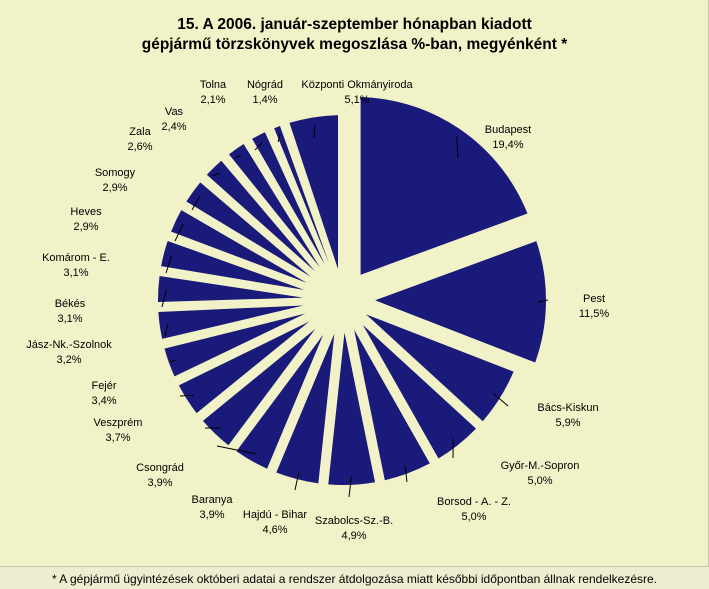 This screenshot has height=589, width=709. What do you see at coordinates (213, 500) in the screenshot?
I see `slice-label-8: Baranya` at bounding box center [213, 500].